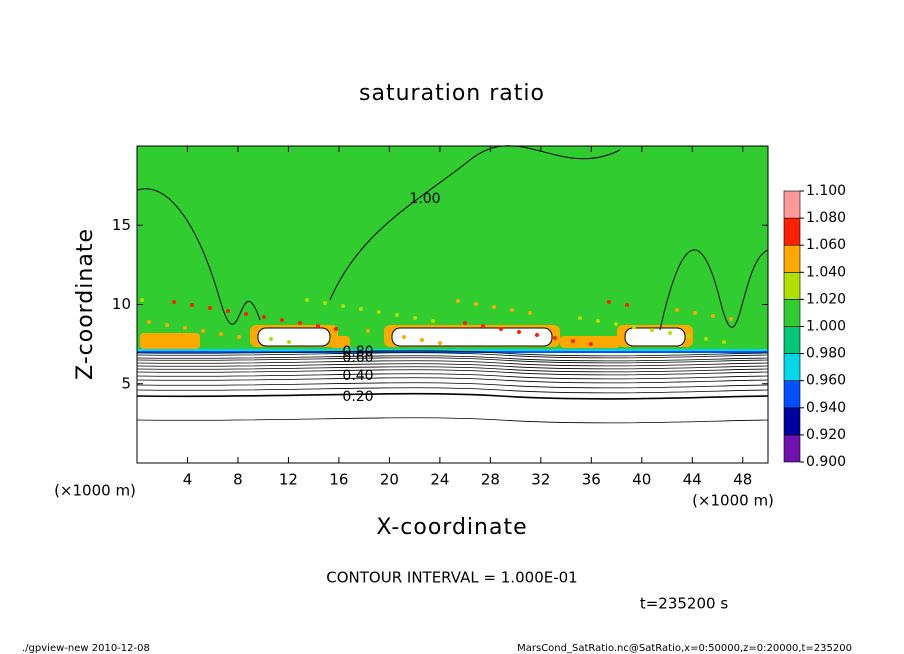  Describe the element at coordinates (591, 480) in the screenshot. I see `x-tick-label: 36` at that location.